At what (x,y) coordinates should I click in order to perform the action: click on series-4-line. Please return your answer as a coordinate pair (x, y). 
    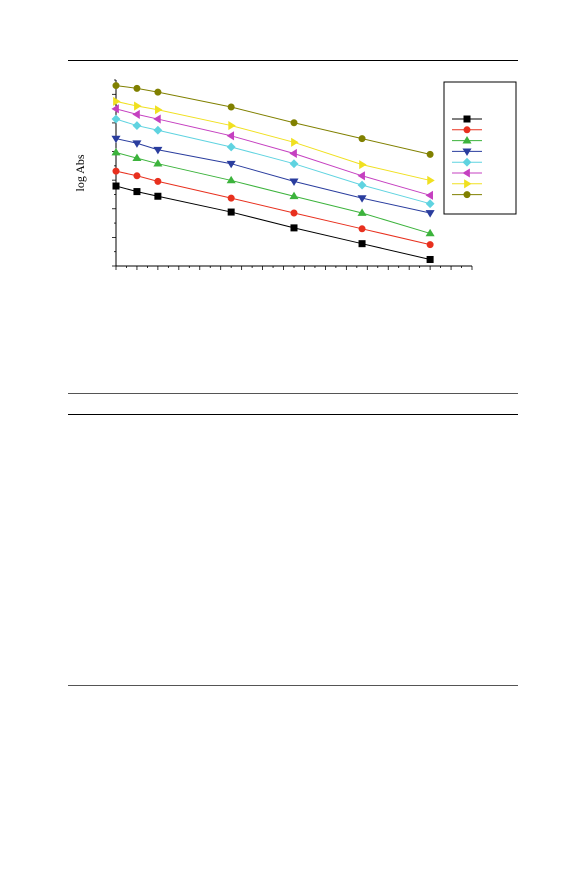
    Looking at the image, I should click on (273, 176).